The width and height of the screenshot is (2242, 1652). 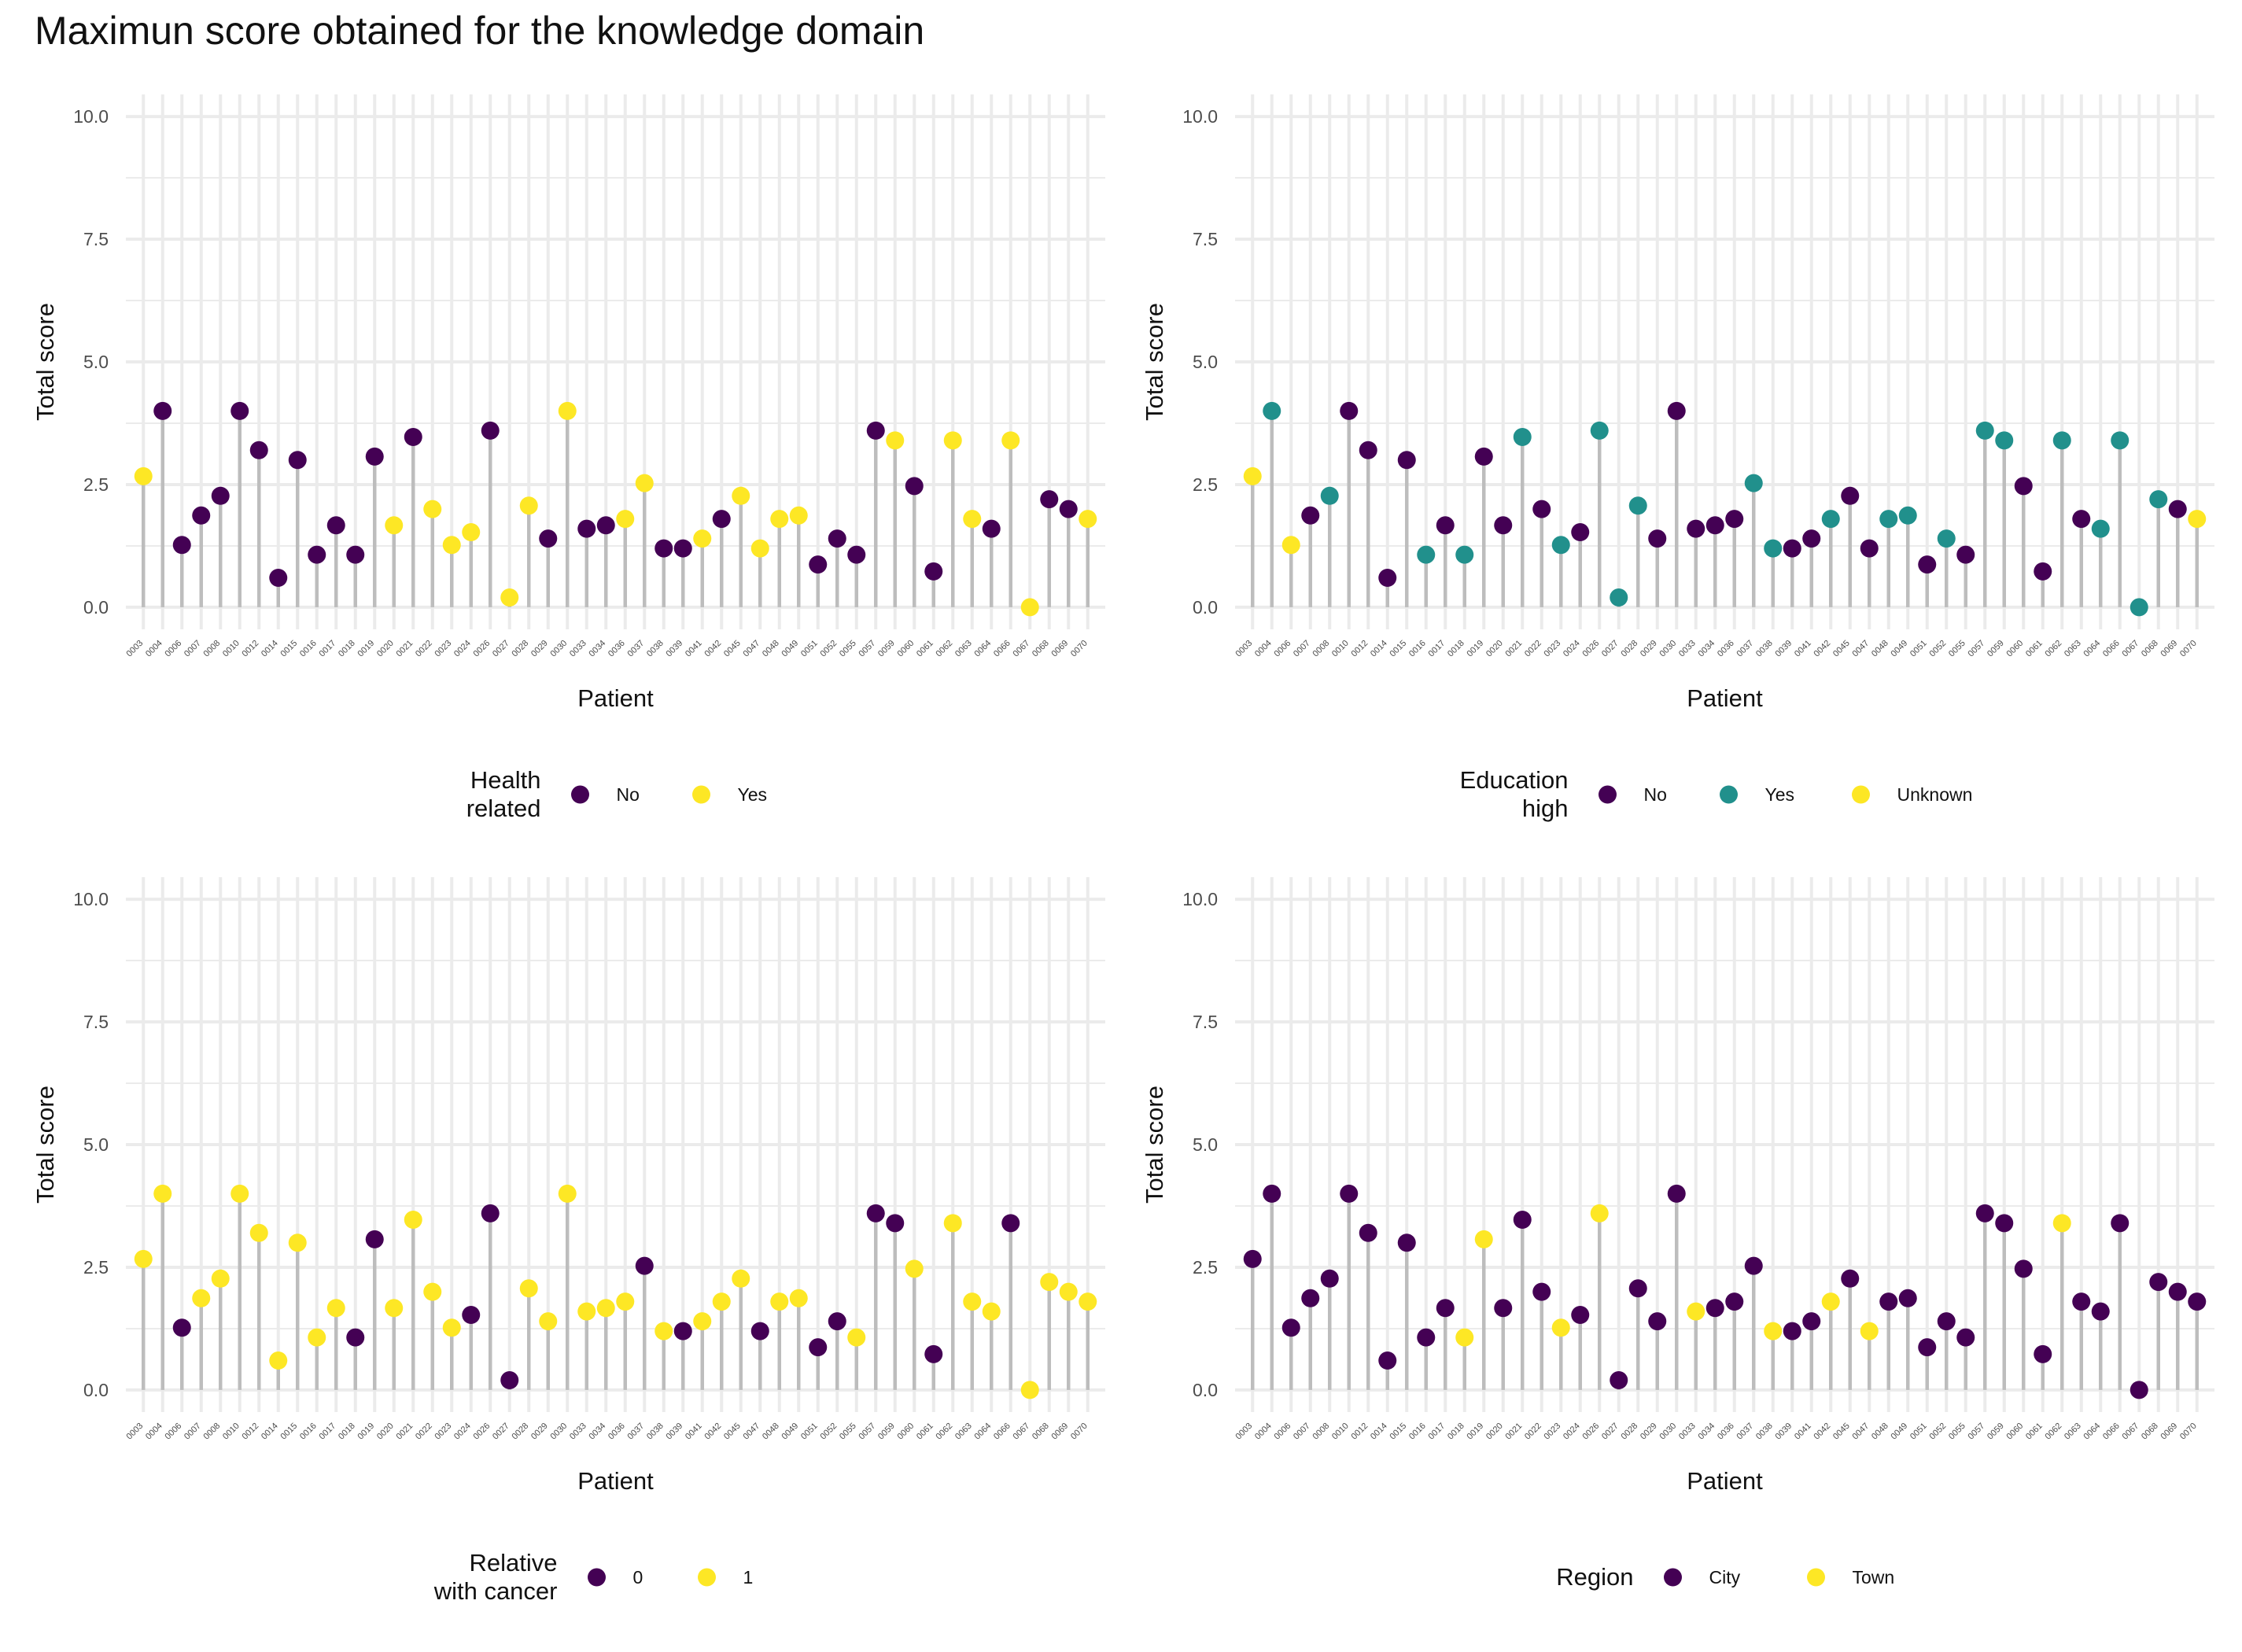 What do you see at coordinates (983, 1432) in the screenshot?
I see `x-tick-label: 0064` at bounding box center [983, 1432].